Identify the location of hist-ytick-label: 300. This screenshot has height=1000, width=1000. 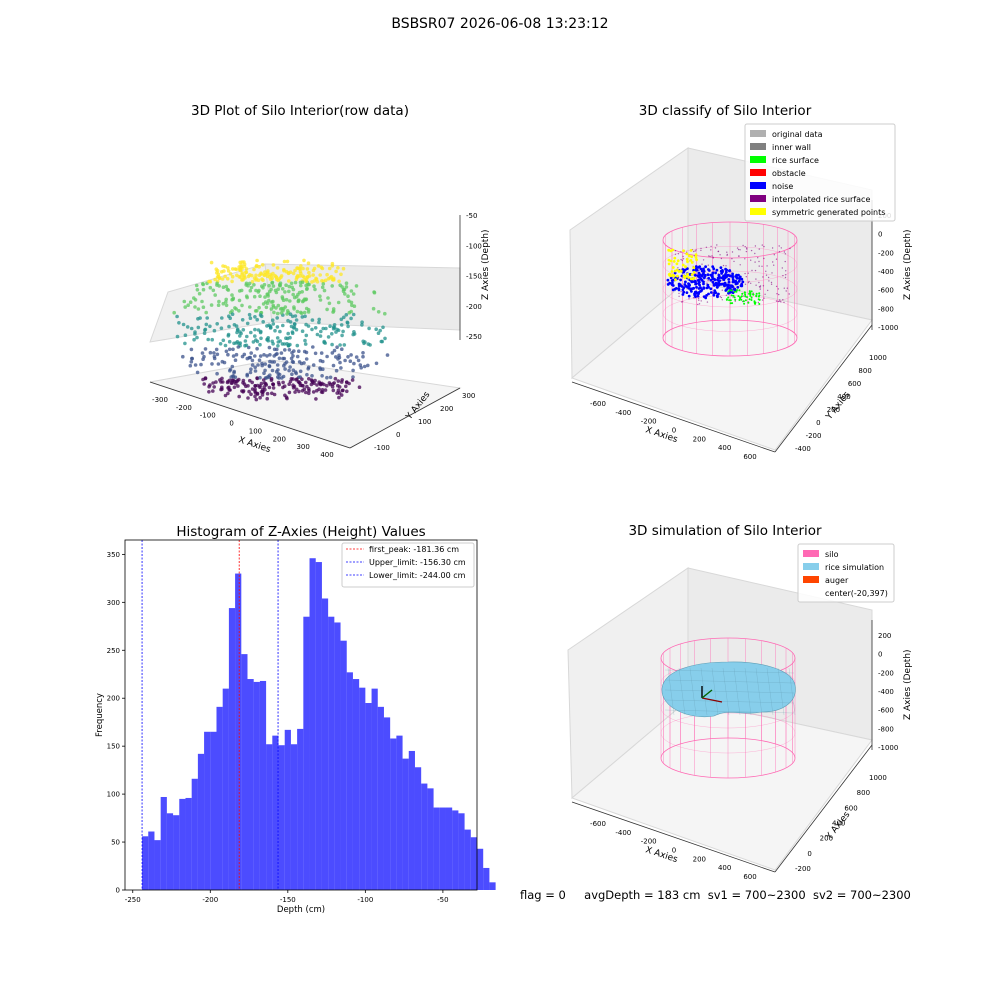
(113, 603).